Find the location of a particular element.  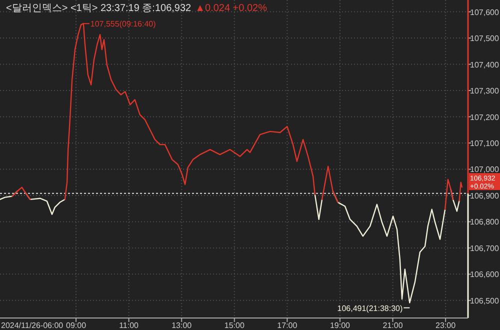

y-tick-label: 107,200 is located at coordinates (485, 117).